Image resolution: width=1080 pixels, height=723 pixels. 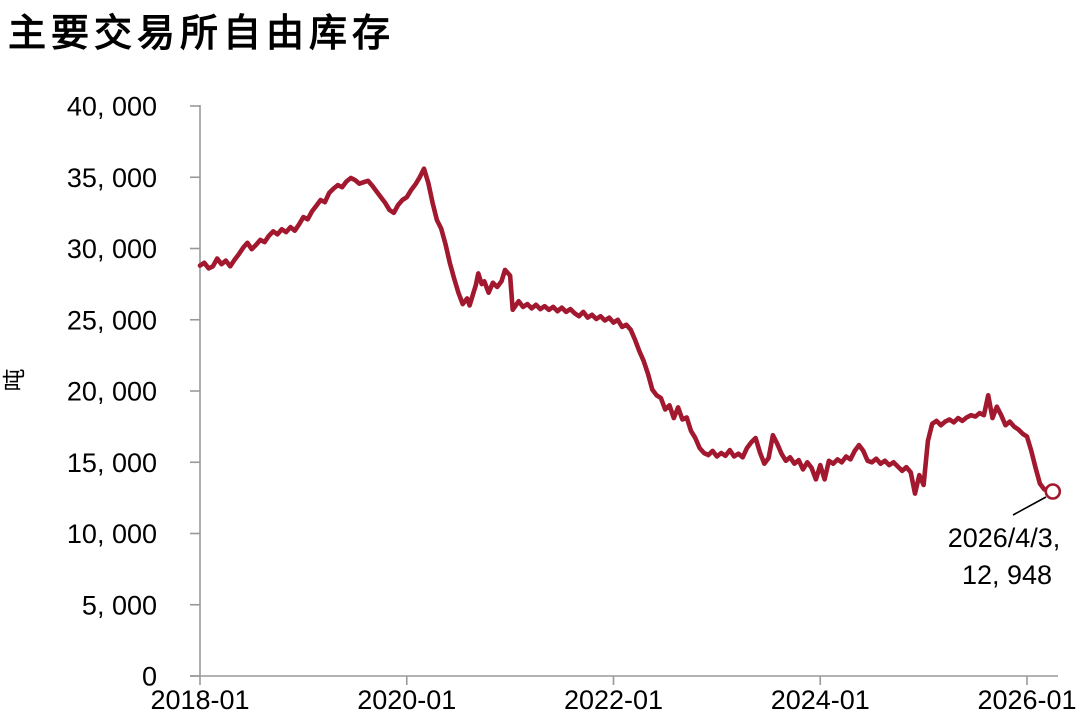 What do you see at coordinates (202, 34) in the screenshot?
I see `chart-title: 主要交易所自由库存` at bounding box center [202, 34].